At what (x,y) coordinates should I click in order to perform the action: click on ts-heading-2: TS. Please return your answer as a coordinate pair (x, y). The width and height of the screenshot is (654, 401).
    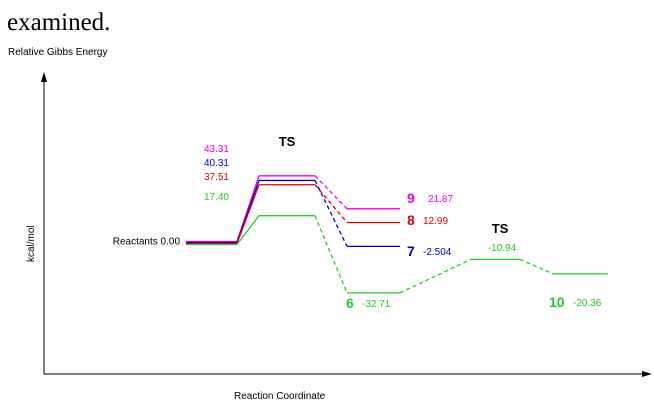
    Looking at the image, I should click on (500, 228).